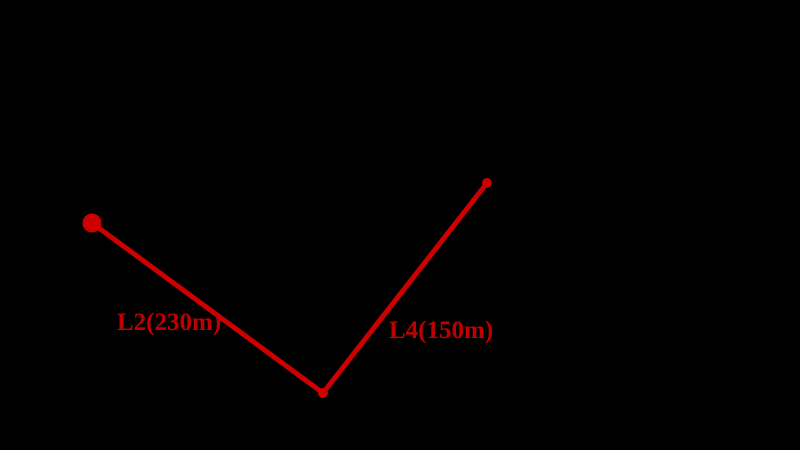 The image size is (800, 450). Describe the element at coordinates (92, 223) in the screenshot. I see `endpoint-dot-large` at that location.